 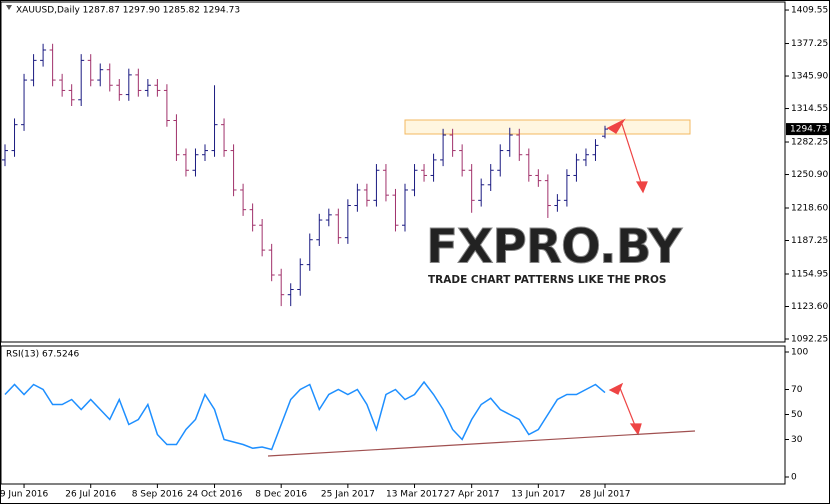 I want to click on y-tick-label: 50, so click(x=797, y=415).